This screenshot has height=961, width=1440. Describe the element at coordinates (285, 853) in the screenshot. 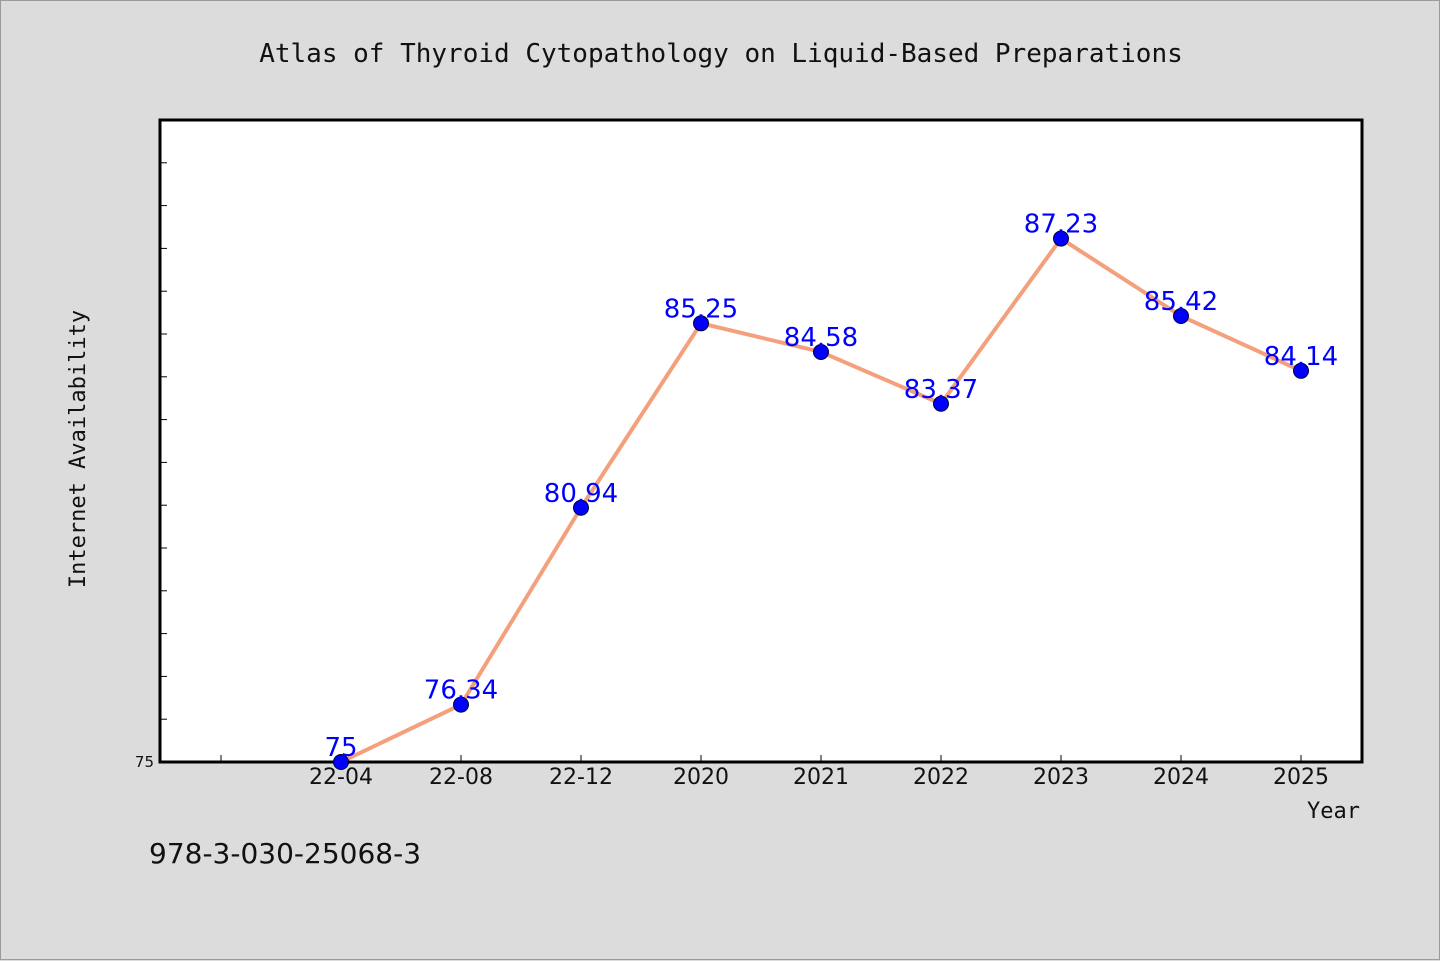

I see `isbn-text: 978-3-030-25068-3` at that location.